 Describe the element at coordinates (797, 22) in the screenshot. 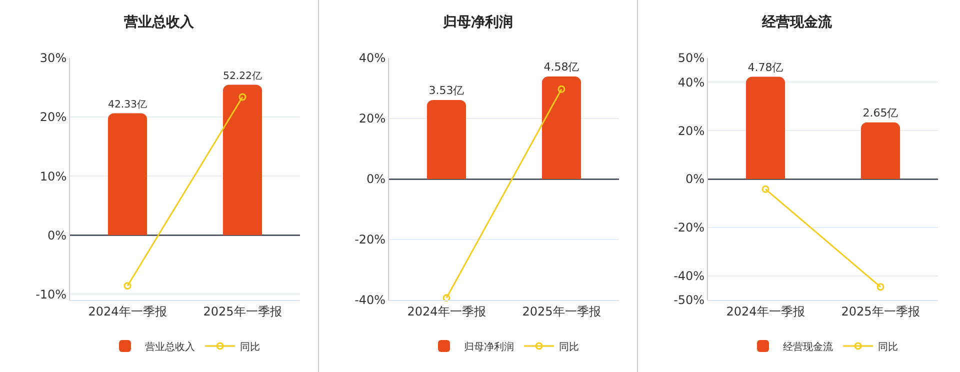

I see `chart-title: 经营现金流` at that location.